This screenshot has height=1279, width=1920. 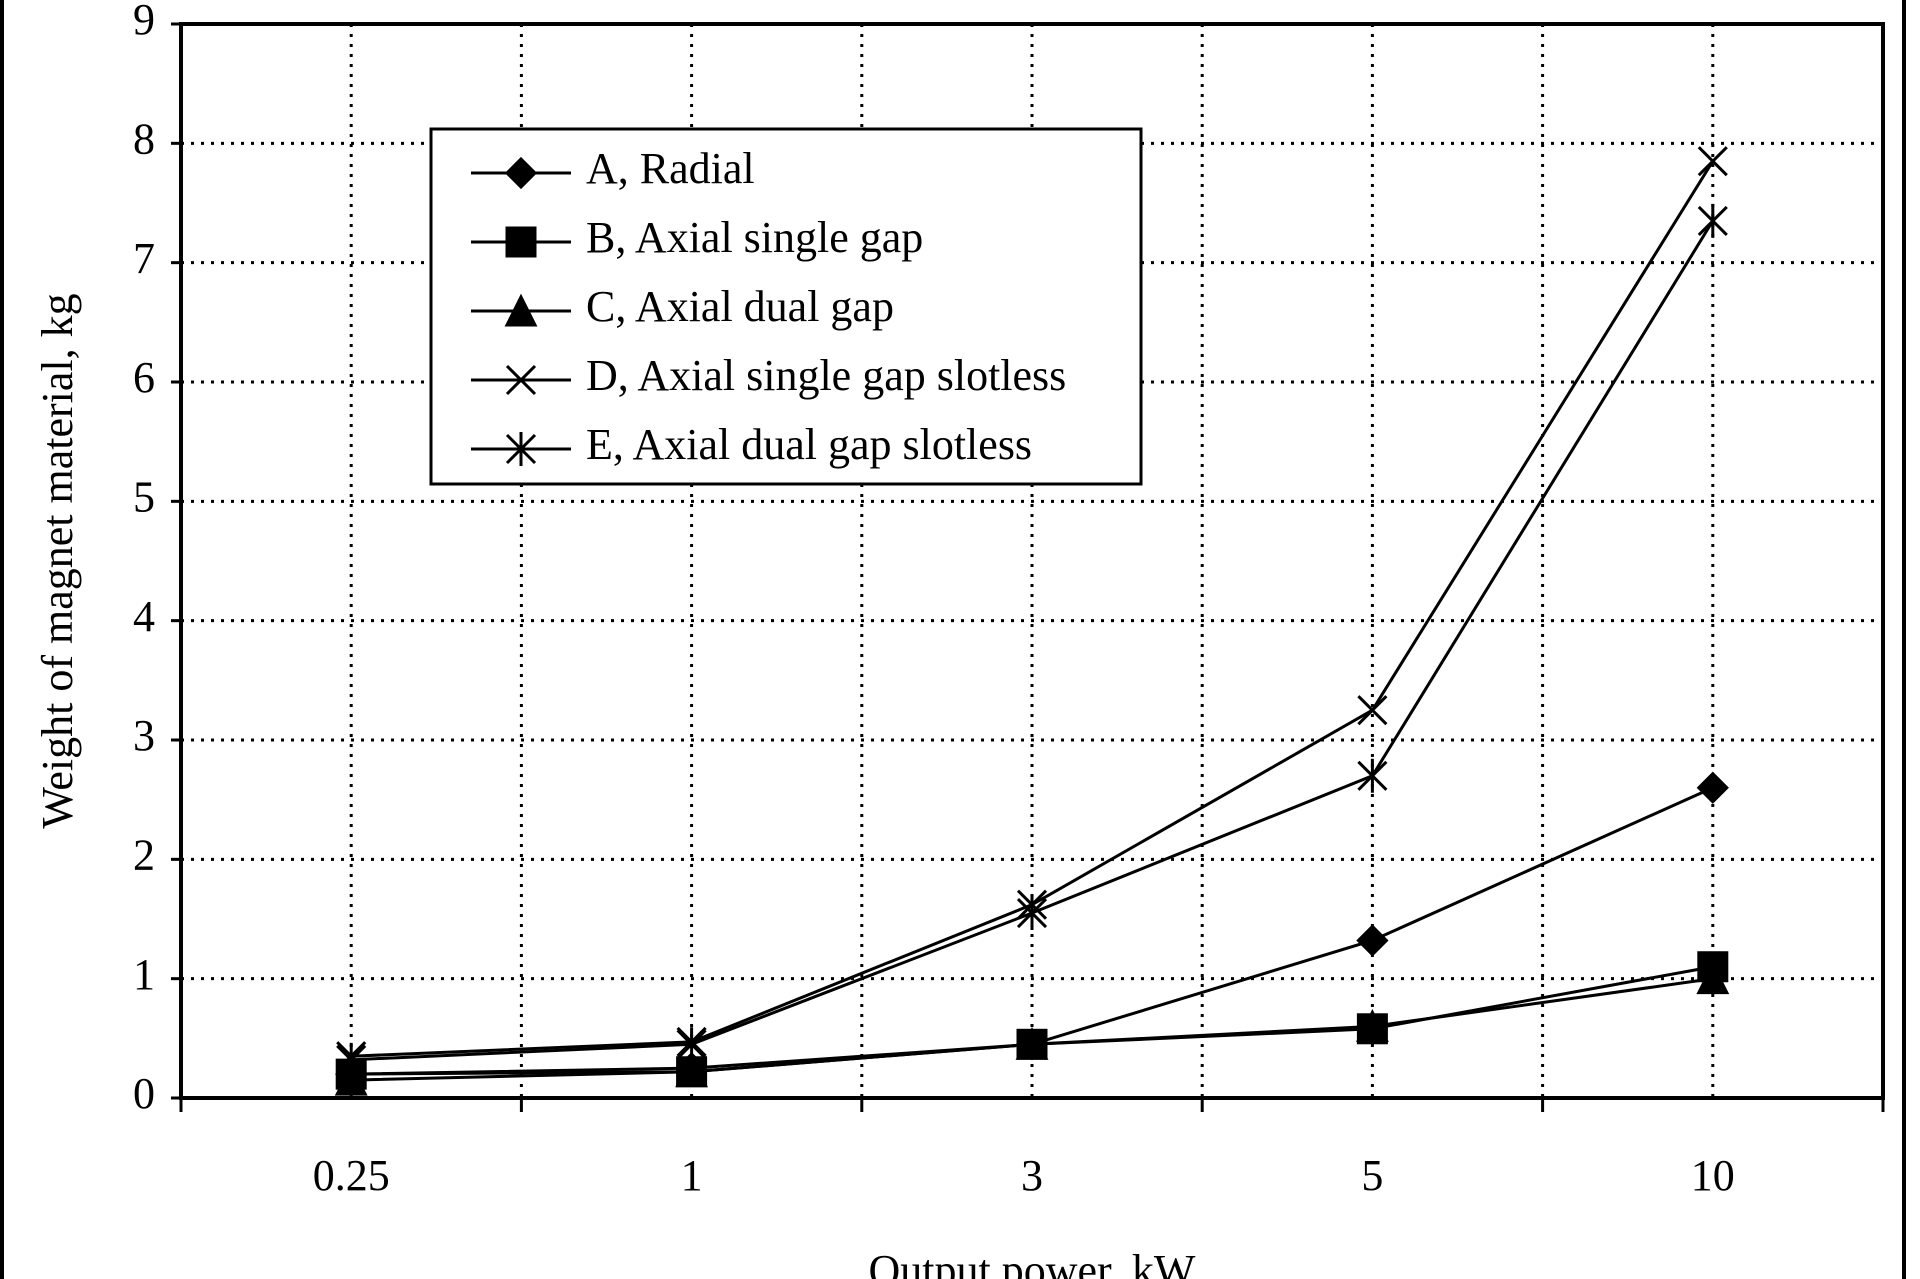 I want to click on legend-label: A, Radial, so click(x=670, y=168).